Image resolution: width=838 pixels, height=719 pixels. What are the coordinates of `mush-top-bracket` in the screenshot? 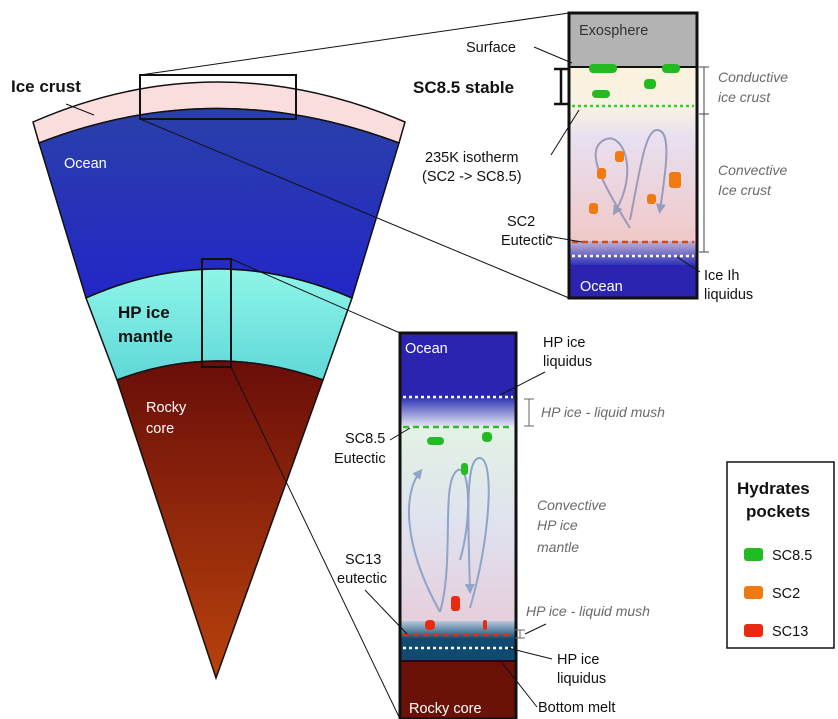 It's located at (529, 412).